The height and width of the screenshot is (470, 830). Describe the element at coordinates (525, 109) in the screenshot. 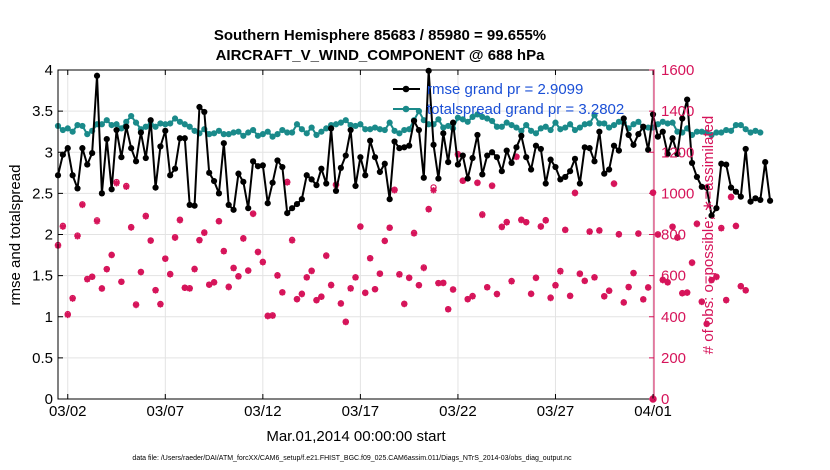

I see `legend-totalspread-label: totalspread grand pr = 3.2802` at that location.